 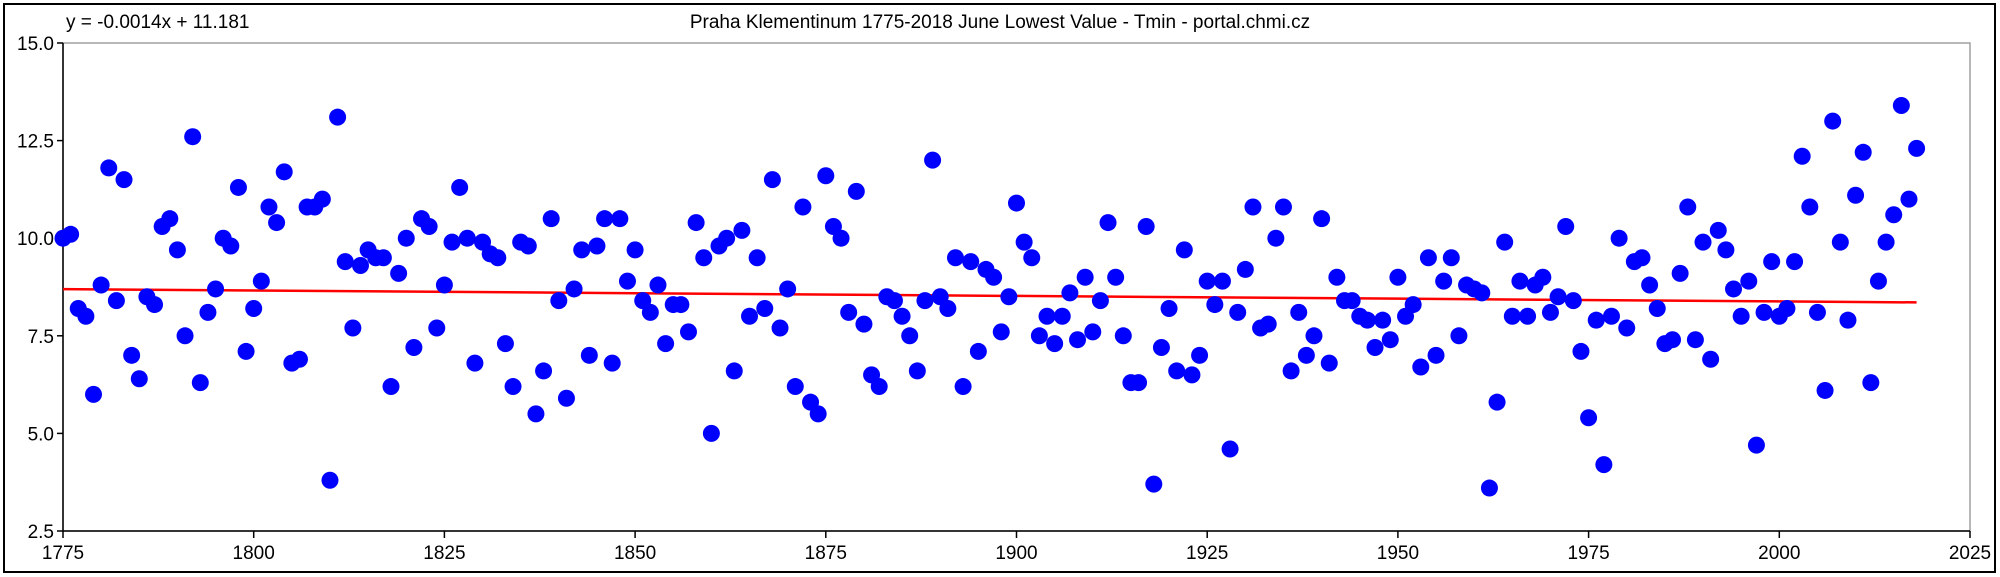 What do you see at coordinates (1909, 199) in the screenshot?
I see `data-point-2017` at bounding box center [1909, 199].